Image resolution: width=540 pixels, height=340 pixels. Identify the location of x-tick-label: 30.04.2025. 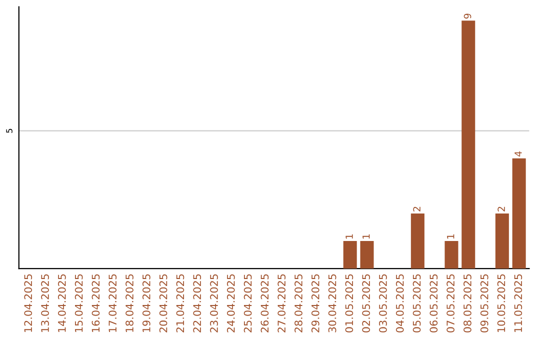
(332, 303).